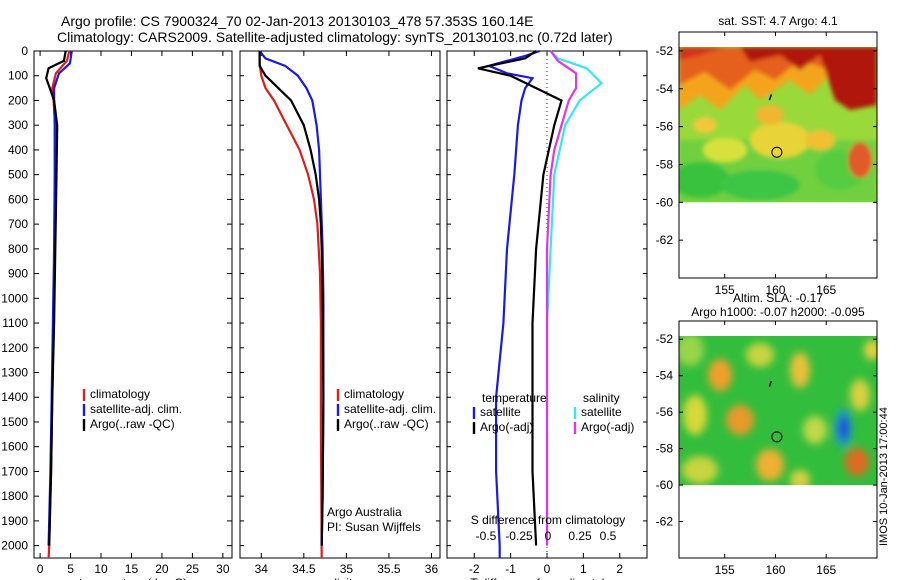 The image size is (900, 580). Describe the element at coordinates (826, 570) in the screenshot. I see `x-tick-label: 165` at that location.